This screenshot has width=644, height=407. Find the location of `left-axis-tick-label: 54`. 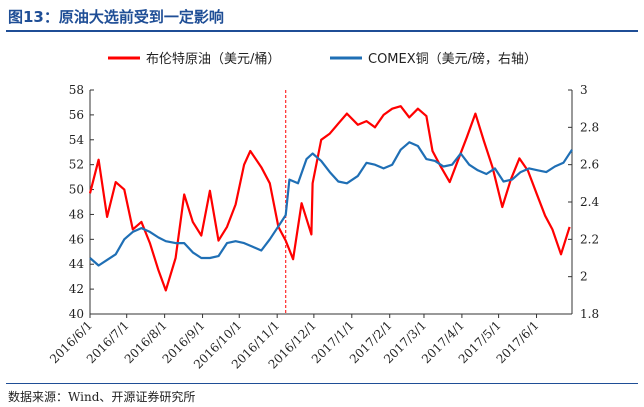

left-axis-tick-label: 54 is located at coordinates (77, 140).